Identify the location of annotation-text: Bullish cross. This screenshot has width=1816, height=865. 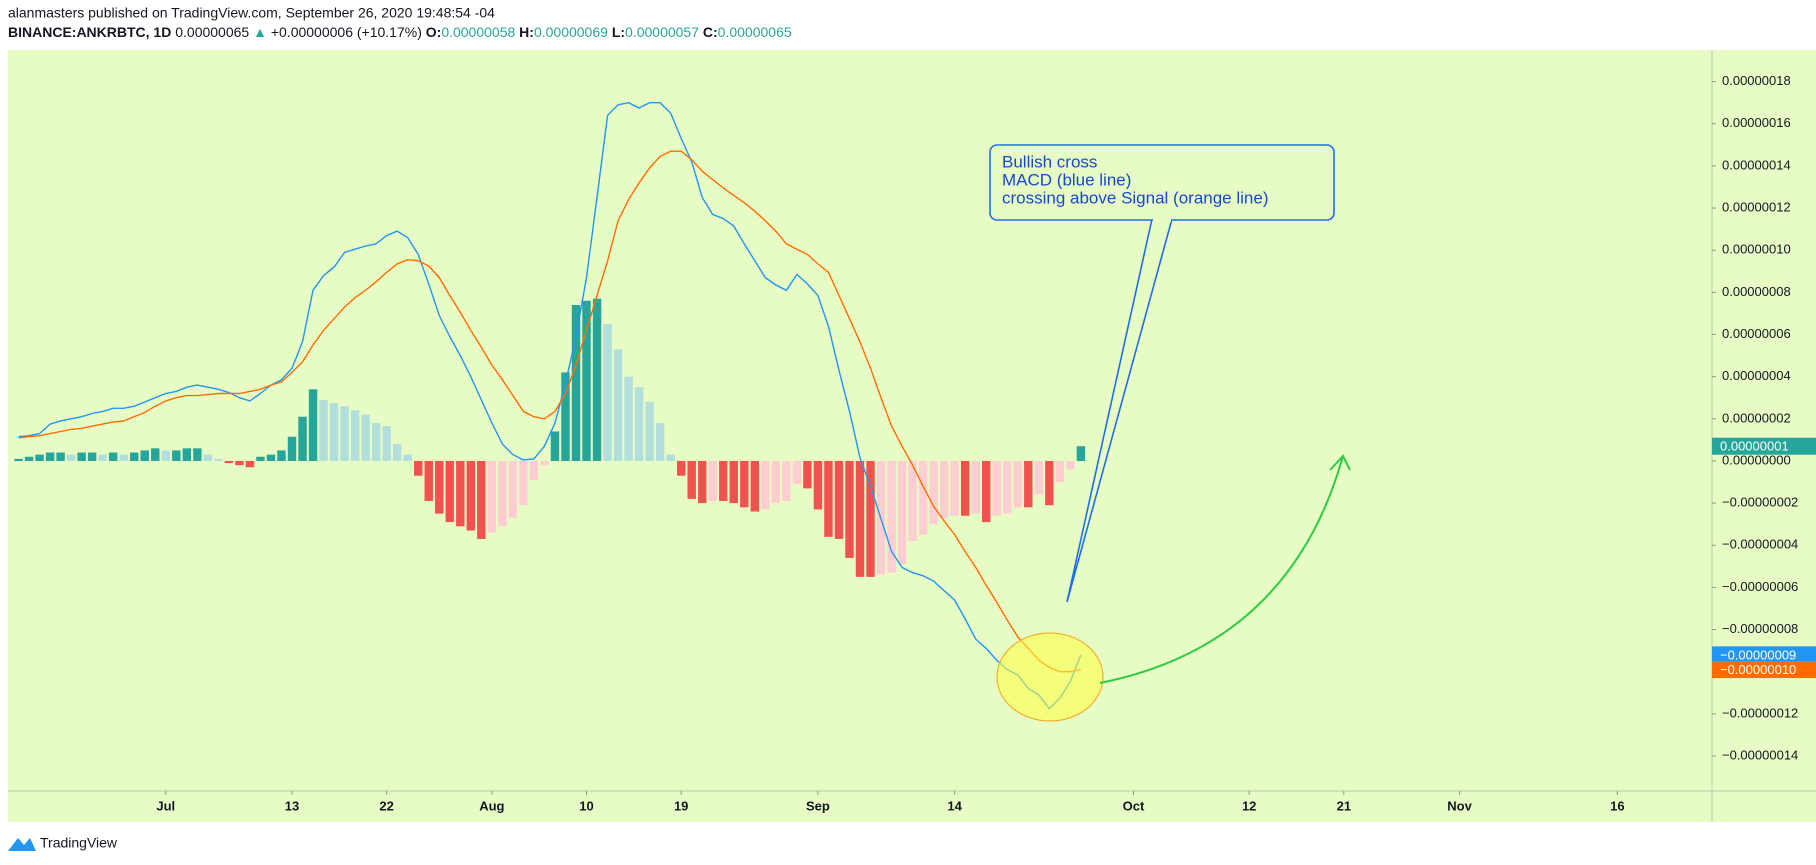
(1049, 161).